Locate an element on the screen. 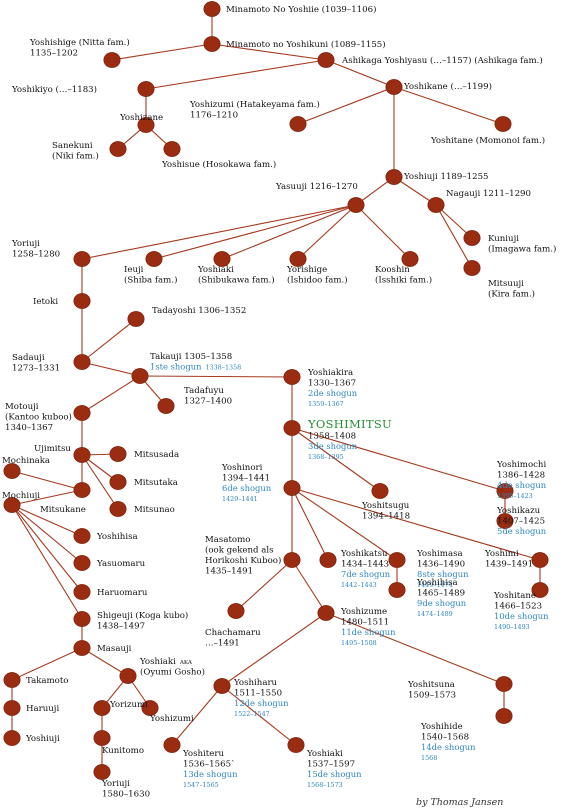 The width and height of the screenshot is (566, 811). node-sanekuni is located at coordinates (118, 149).